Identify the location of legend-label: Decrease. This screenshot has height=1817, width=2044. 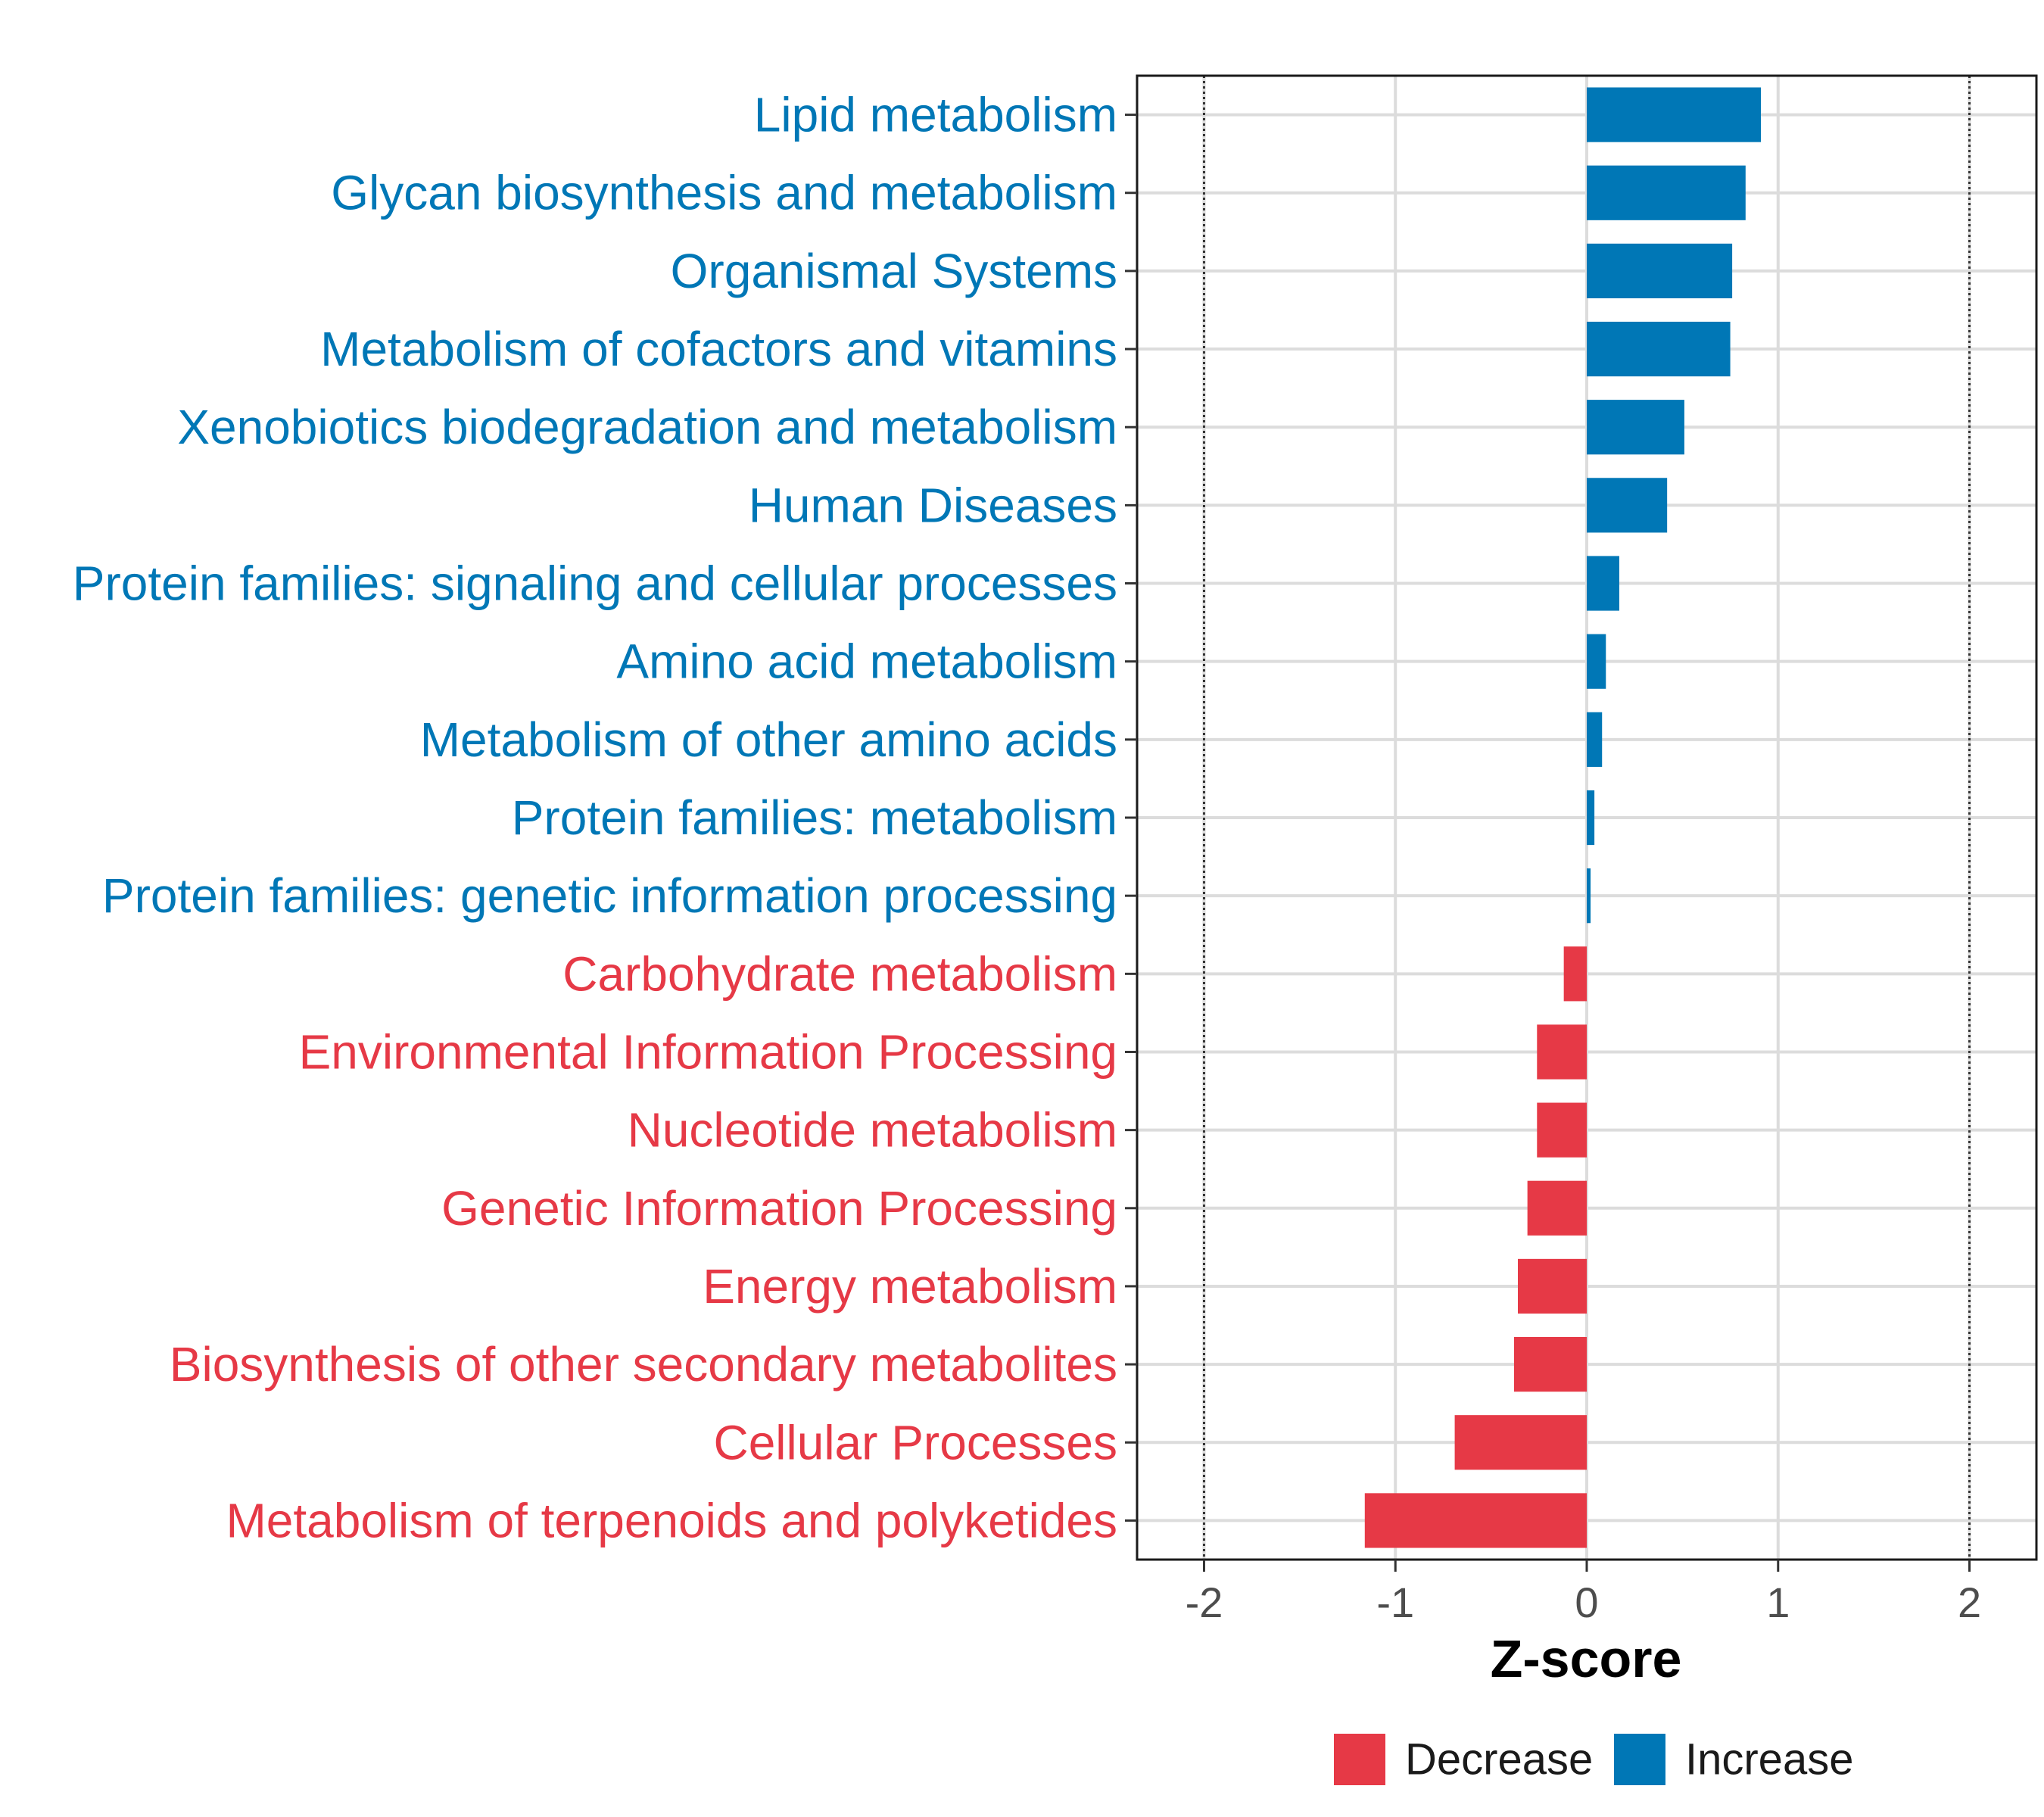
(1499, 1759).